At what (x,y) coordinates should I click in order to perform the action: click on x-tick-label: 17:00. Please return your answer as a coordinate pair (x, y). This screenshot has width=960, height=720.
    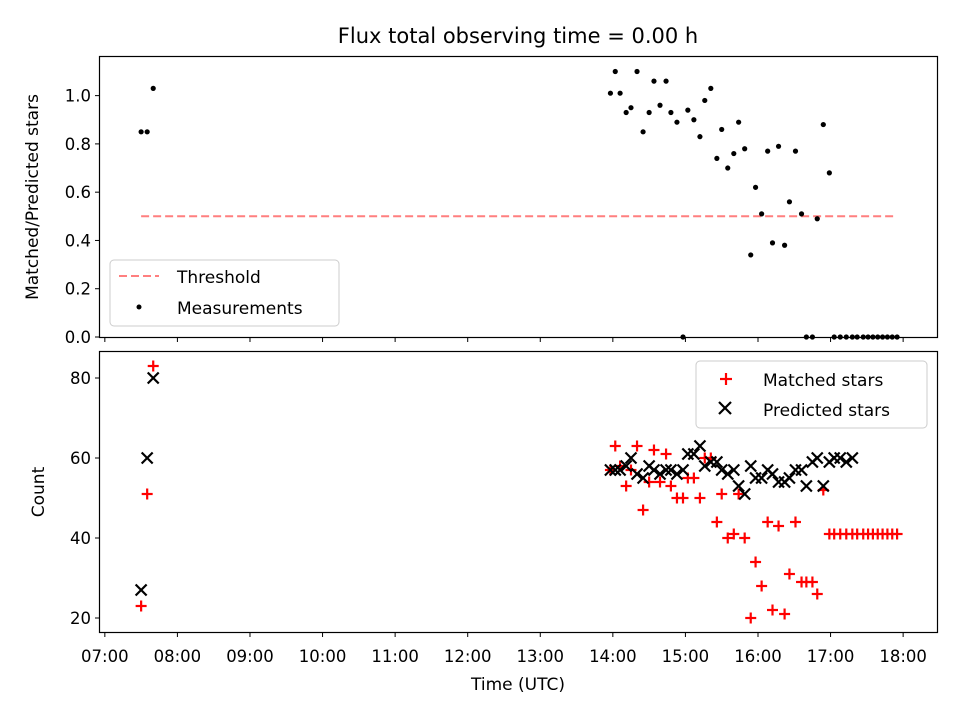
    Looking at the image, I should click on (831, 656).